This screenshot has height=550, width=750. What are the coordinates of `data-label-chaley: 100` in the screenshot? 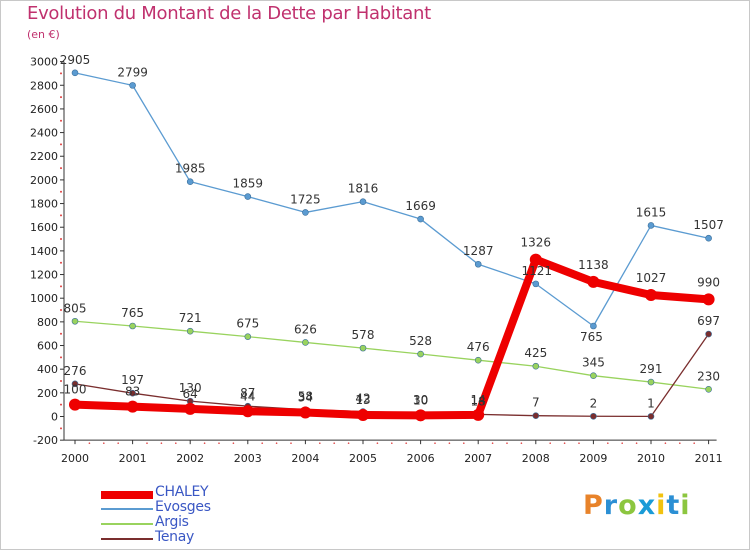 It's located at (75, 390).